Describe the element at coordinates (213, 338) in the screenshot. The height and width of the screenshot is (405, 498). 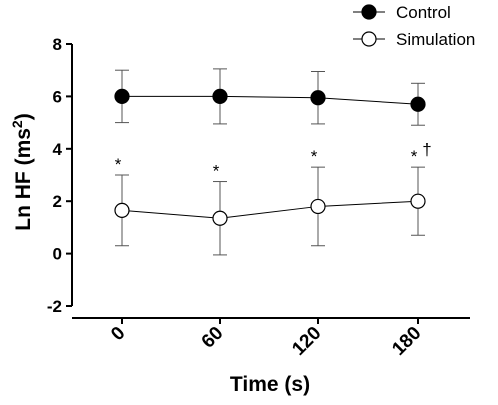
I see `x-tick-label: 60` at that location.